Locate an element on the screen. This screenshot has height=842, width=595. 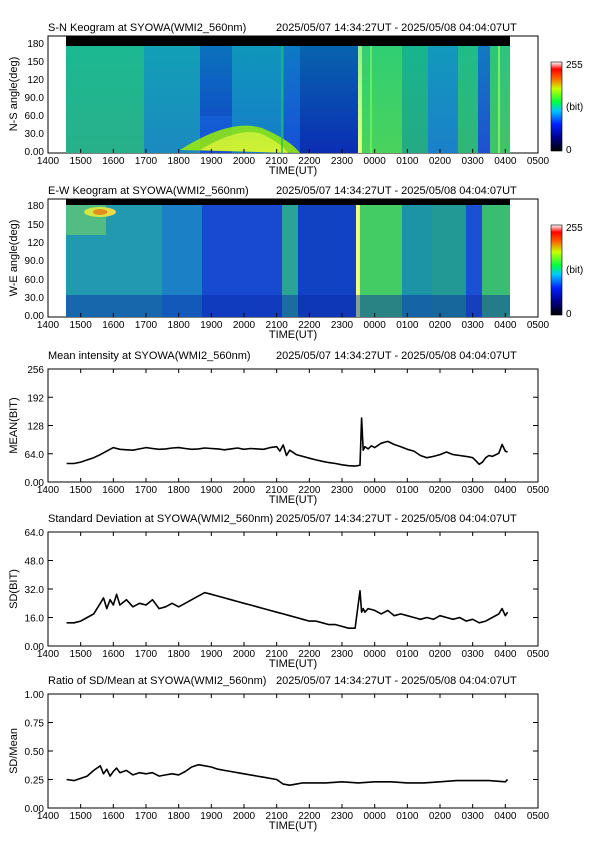
sd-xtick-label-2: 1600 is located at coordinates (113, 654).